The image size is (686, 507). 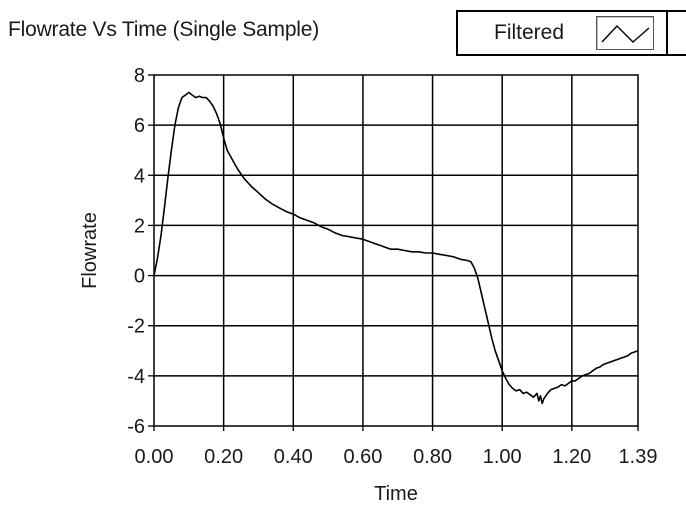 What do you see at coordinates (136, 327) in the screenshot?
I see `y-tick-label: -2` at bounding box center [136, 327].